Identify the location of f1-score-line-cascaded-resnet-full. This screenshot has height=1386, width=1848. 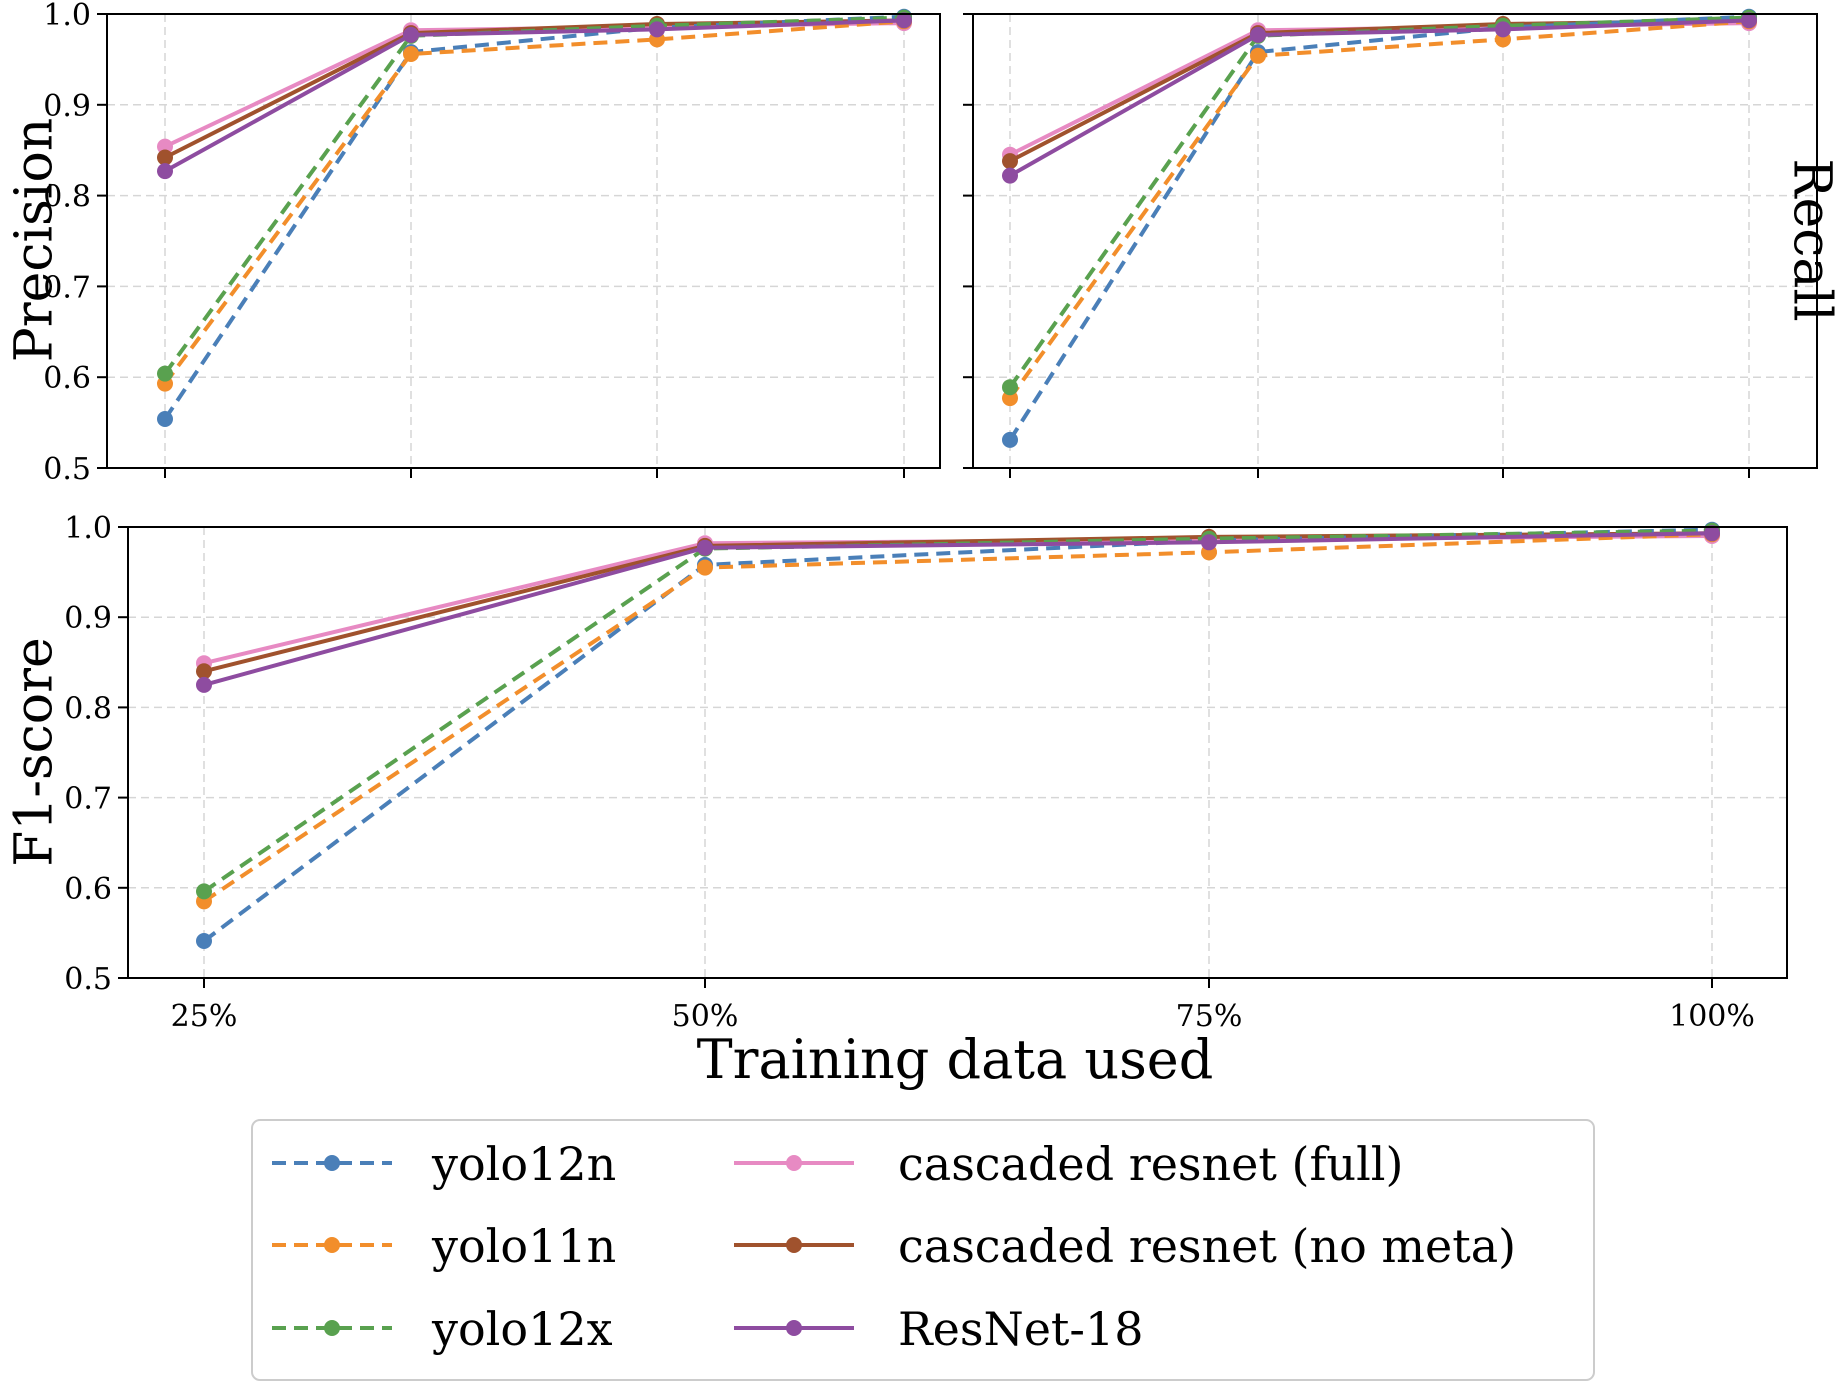
(958, 600).